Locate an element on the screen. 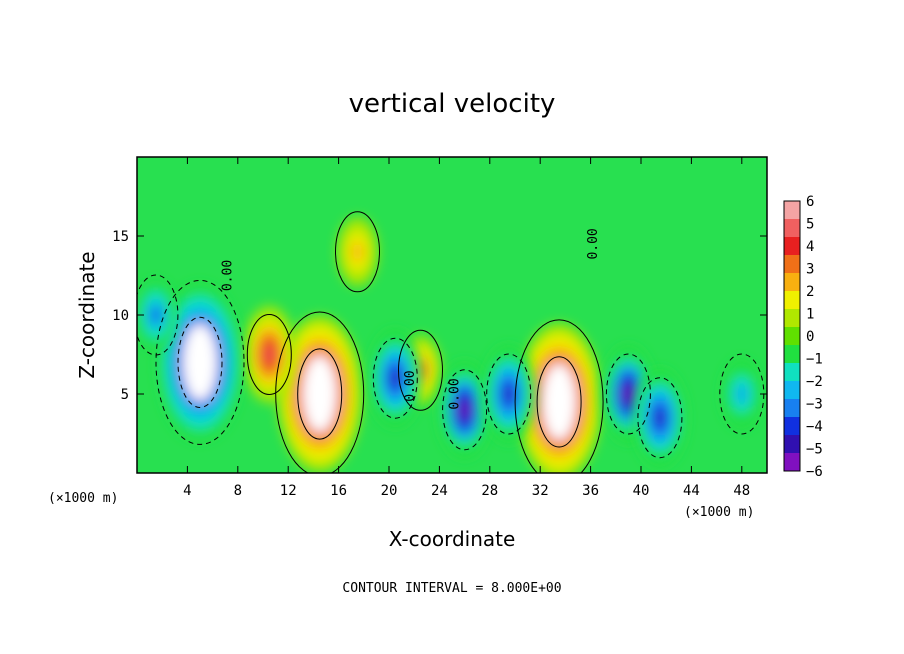 This screenshot has width=904, height=654. x-tick-label: 48 is located at coordinates (741, 491).